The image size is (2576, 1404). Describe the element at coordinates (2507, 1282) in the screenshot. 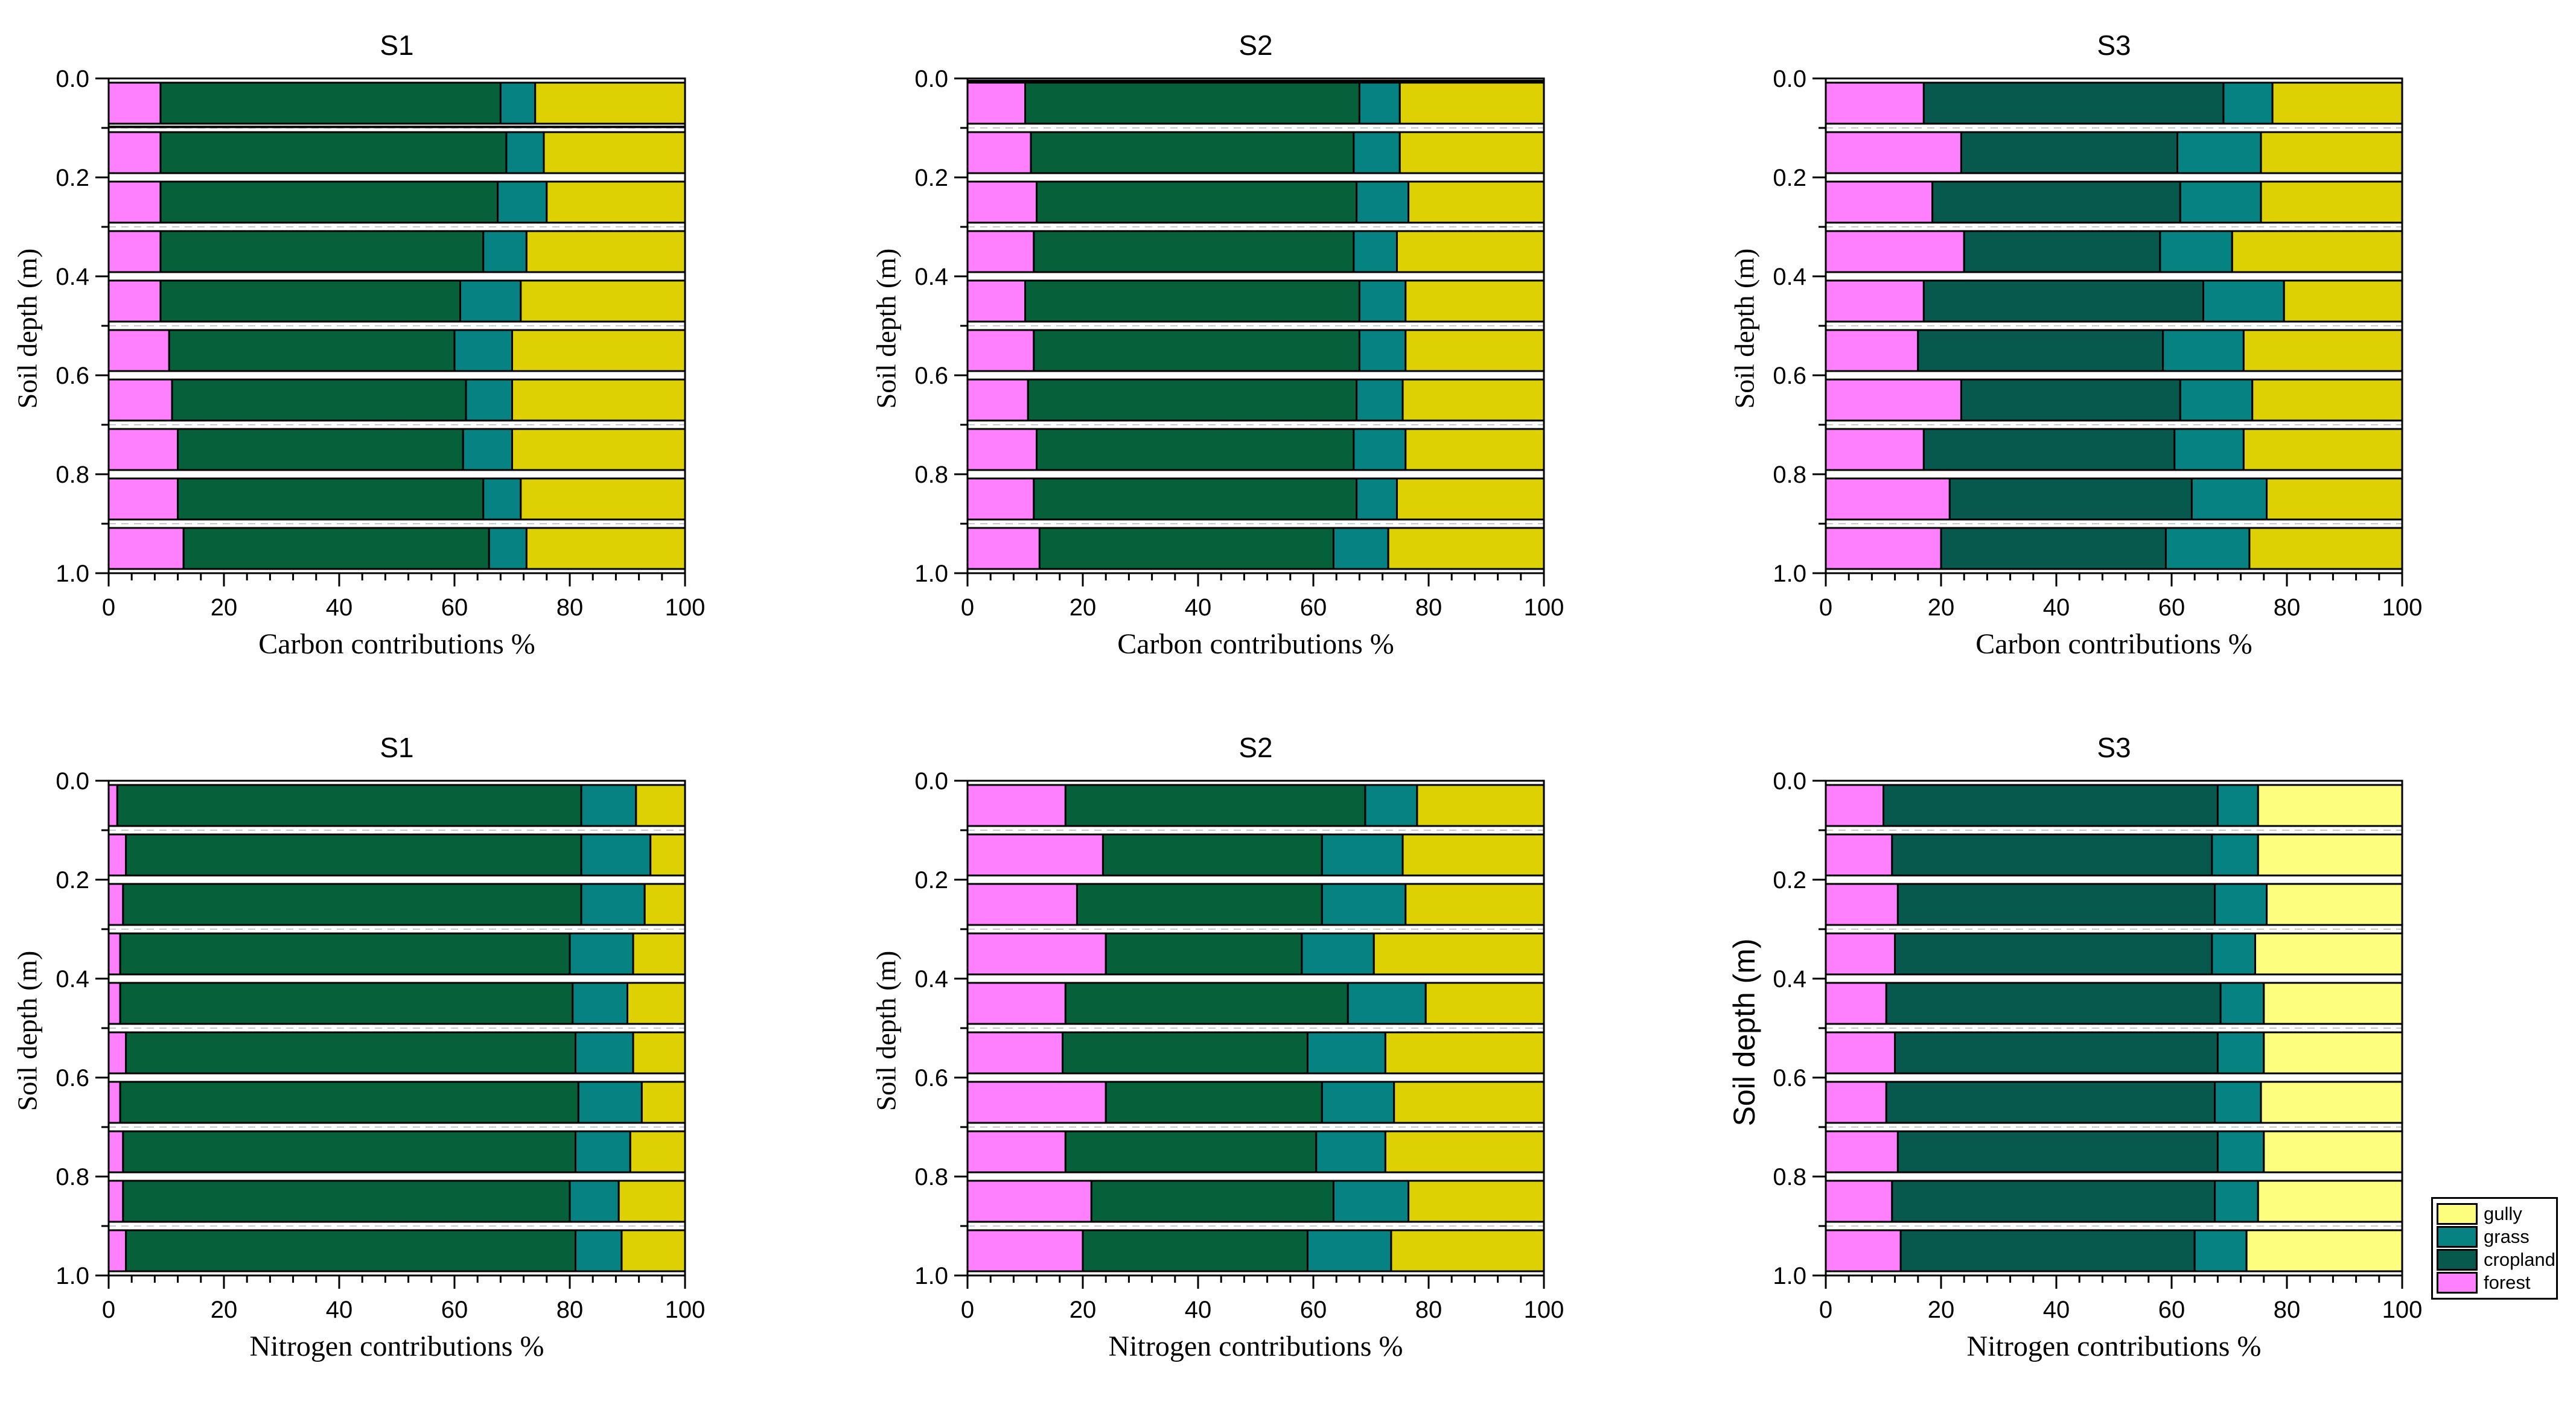

I see `legend-entry-label: forest` at that location.